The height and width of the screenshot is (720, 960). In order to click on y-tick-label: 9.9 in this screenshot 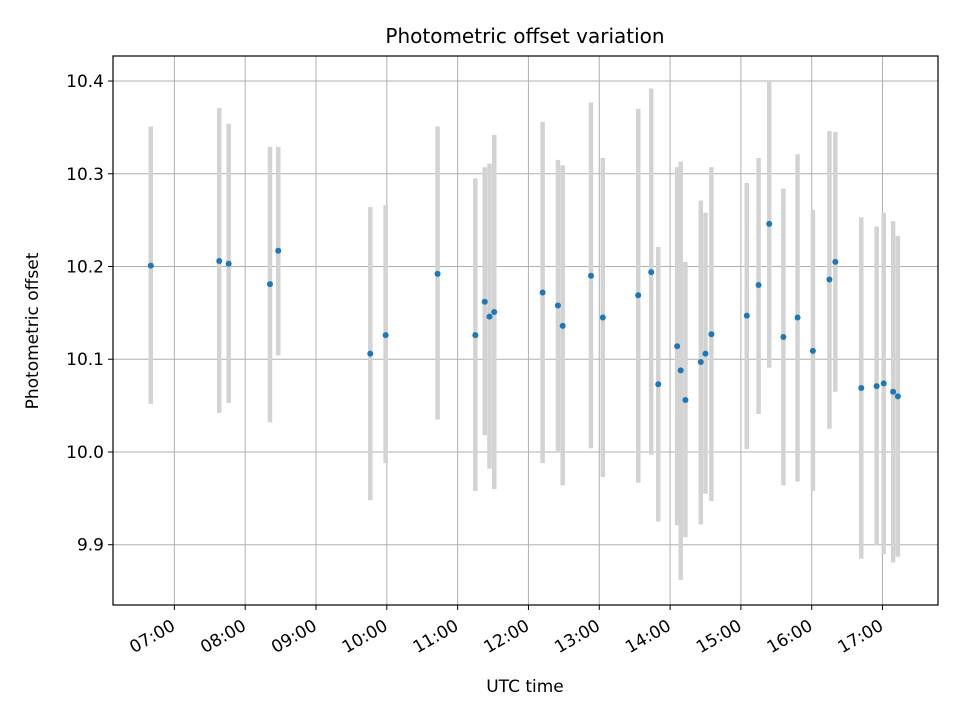, I will do `click(90, 546)`.